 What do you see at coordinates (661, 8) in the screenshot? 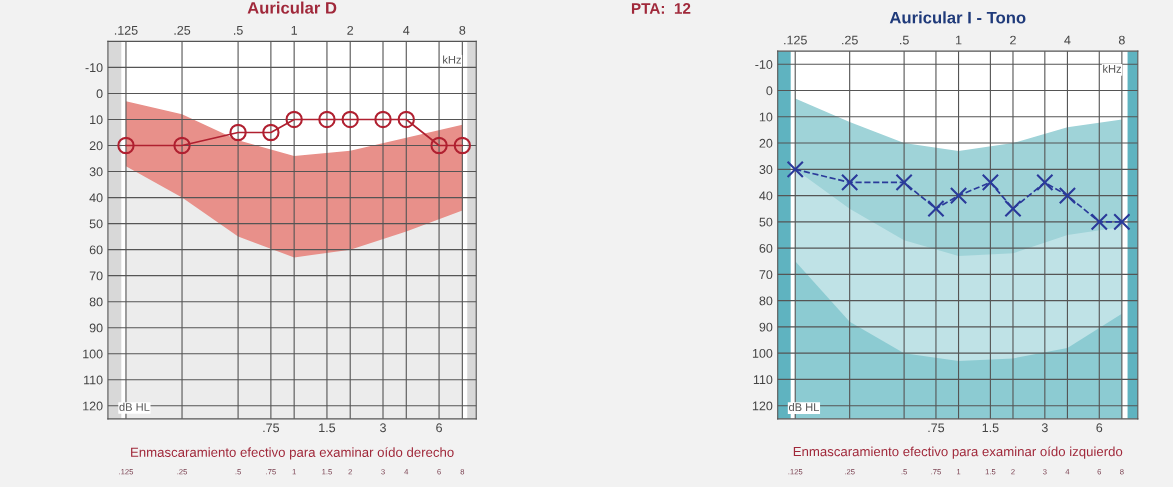
I see `text: PTA: 12` at bounding box center [661, 8].